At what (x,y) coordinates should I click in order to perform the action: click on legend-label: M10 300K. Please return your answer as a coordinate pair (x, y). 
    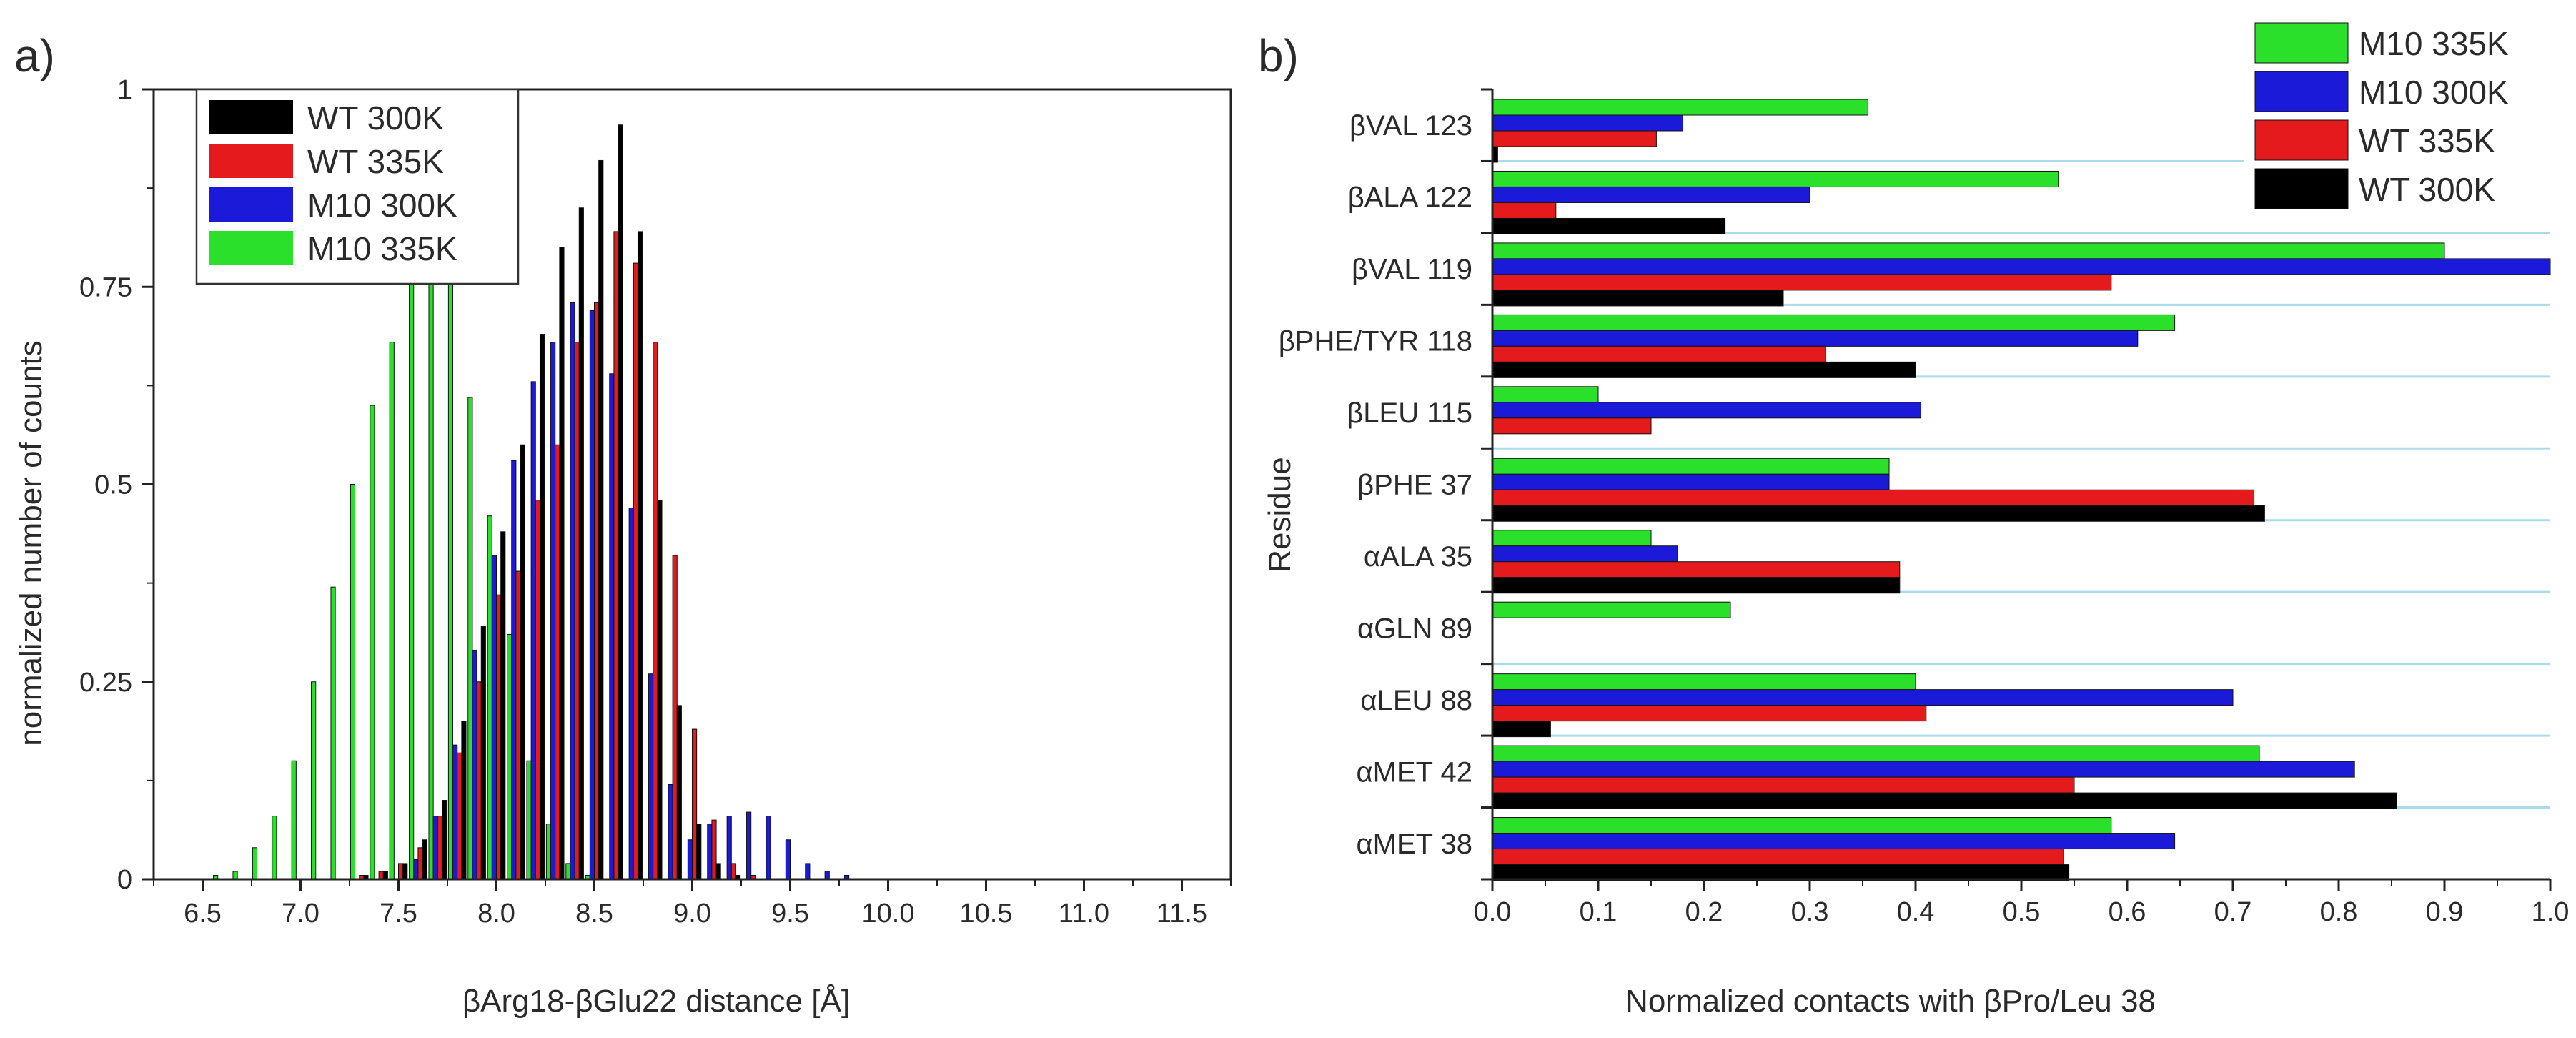
    Looking at the image, I should click on (2434, 92).